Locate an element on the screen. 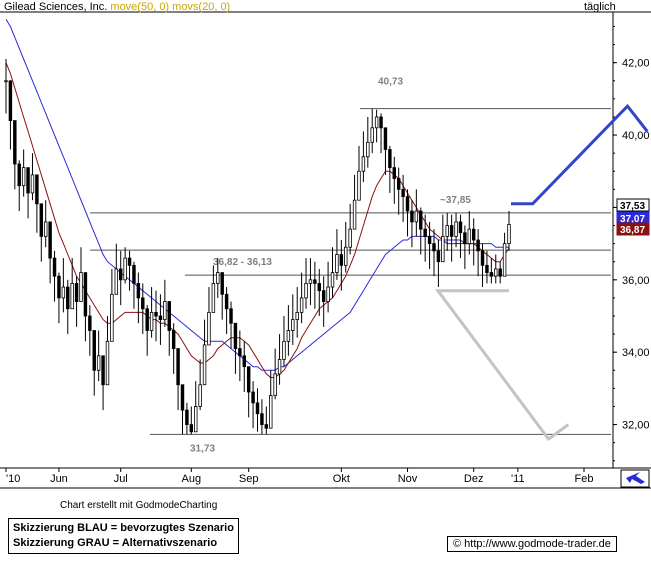 The image size is (651, 578). x-tick-label: Nov is located at coordinates (408, 479).